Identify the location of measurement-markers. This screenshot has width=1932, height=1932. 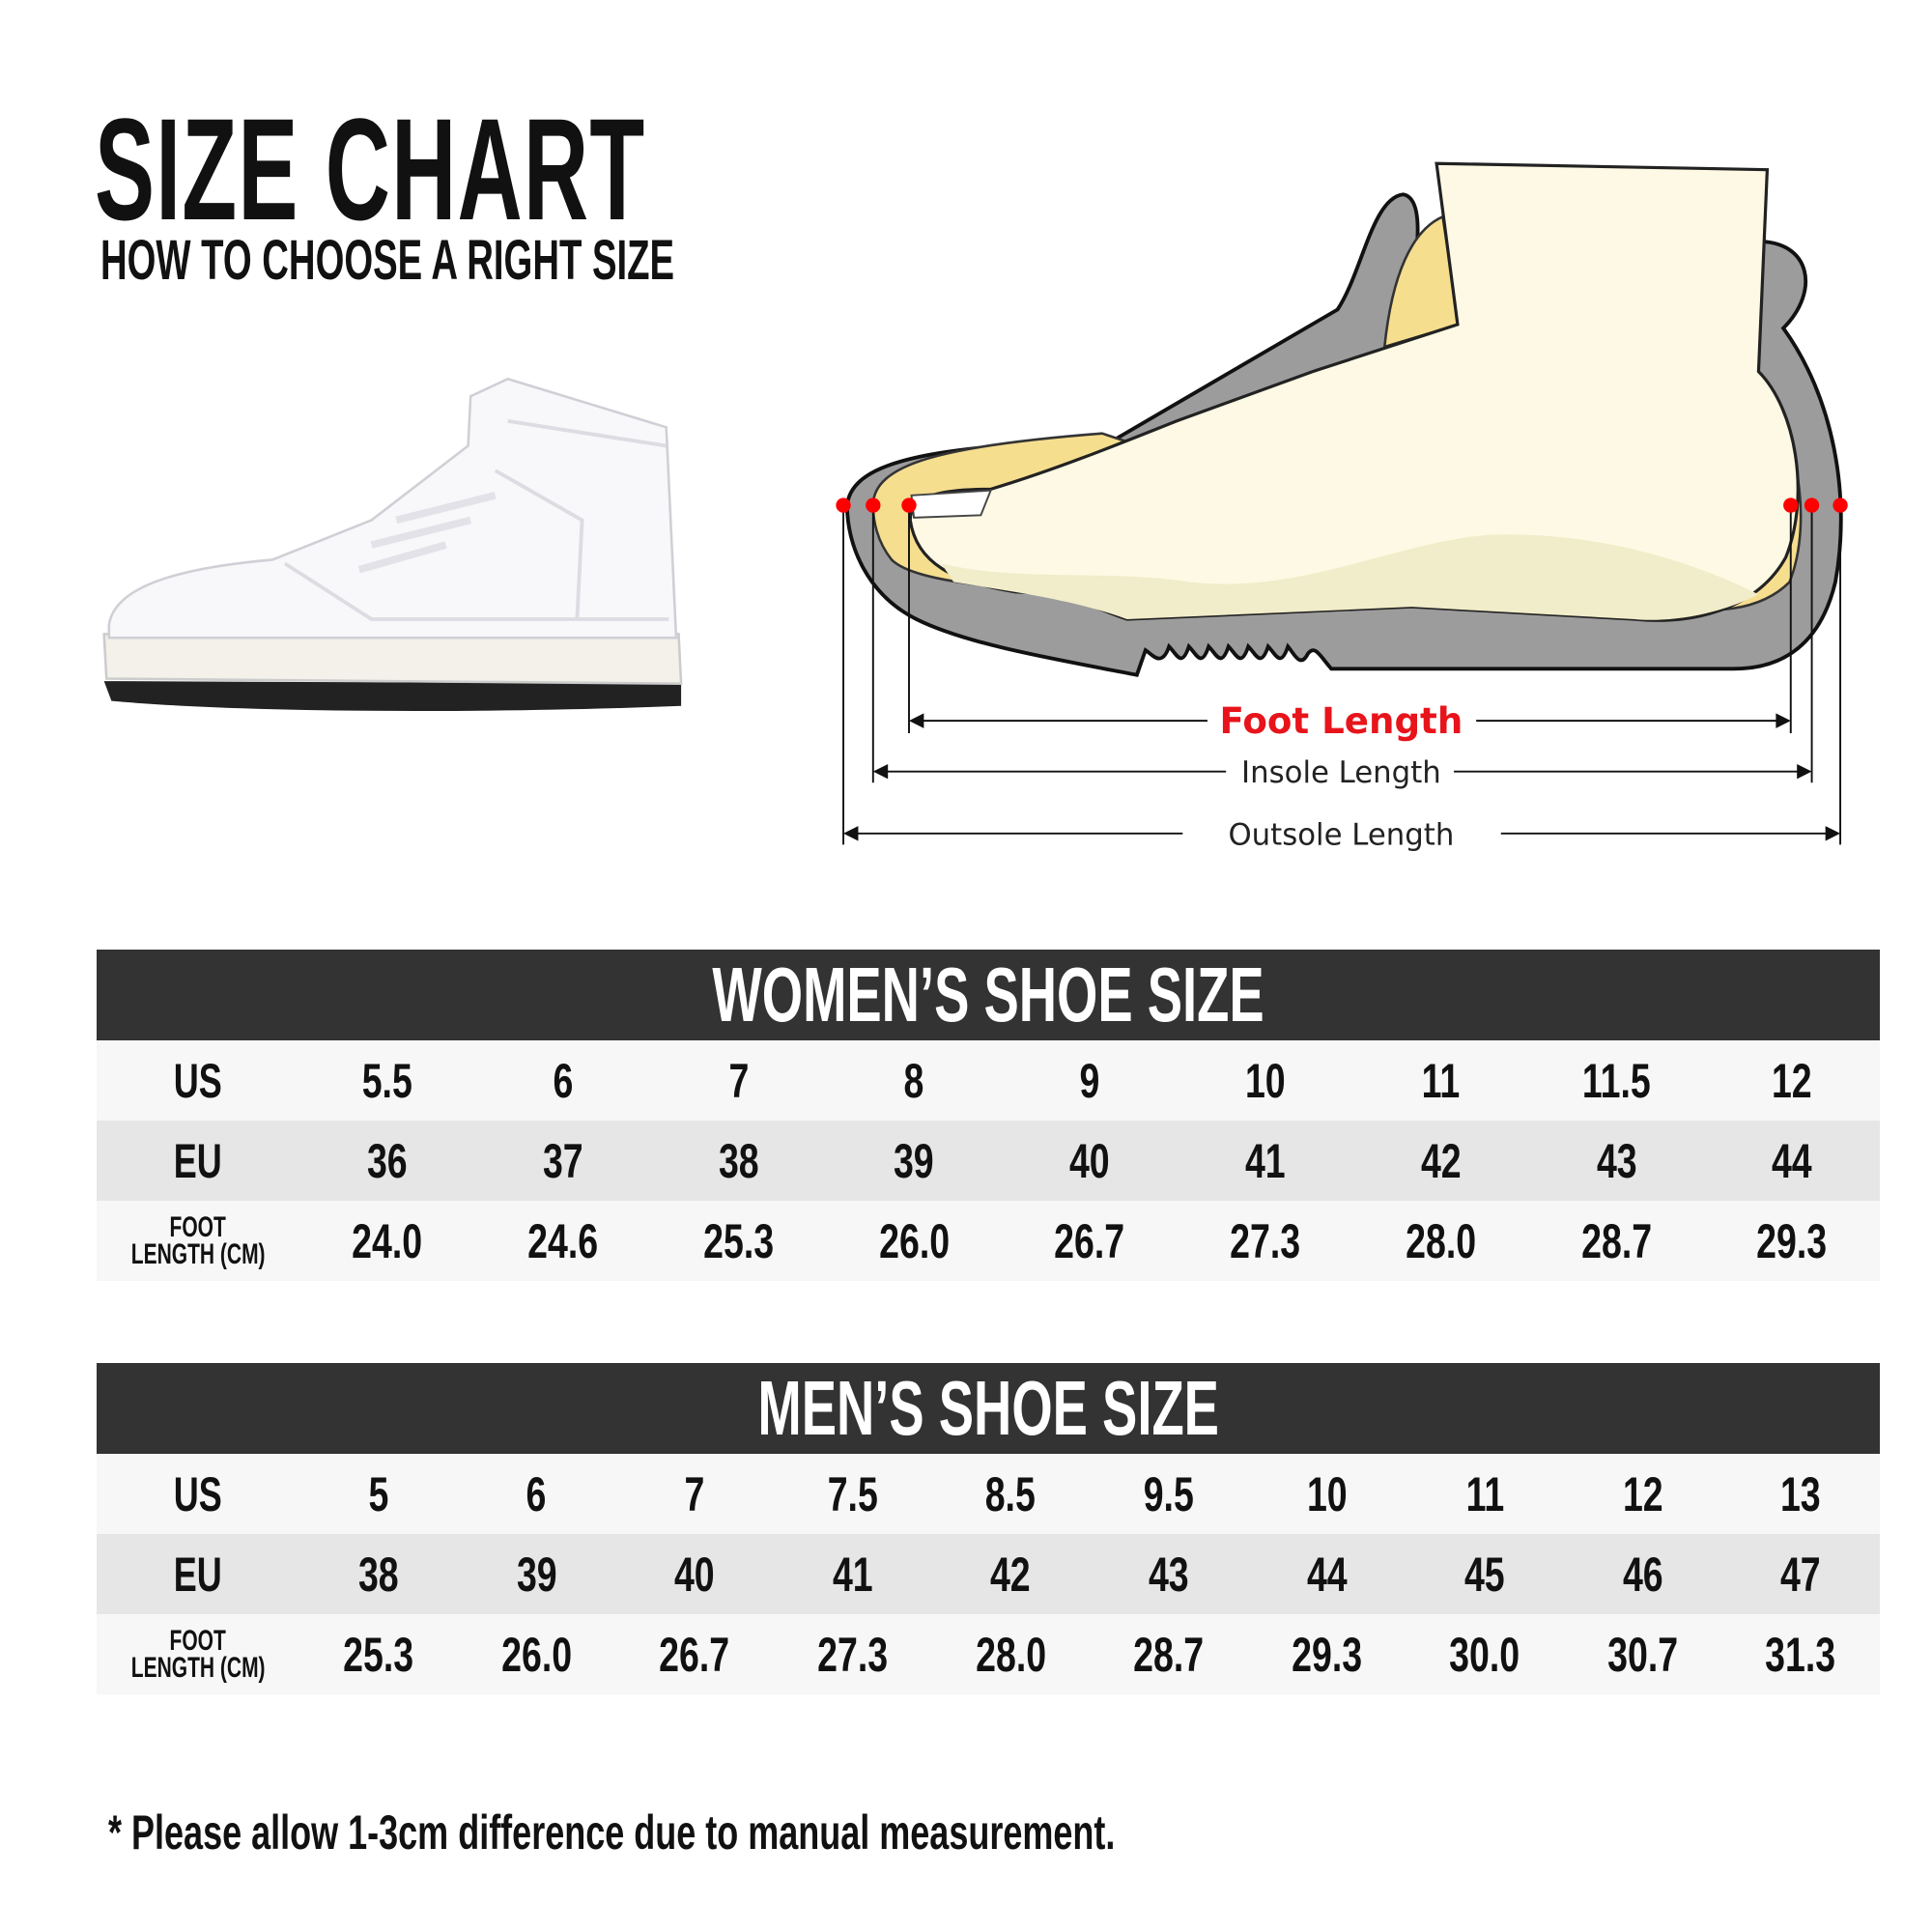
(1342, 505).